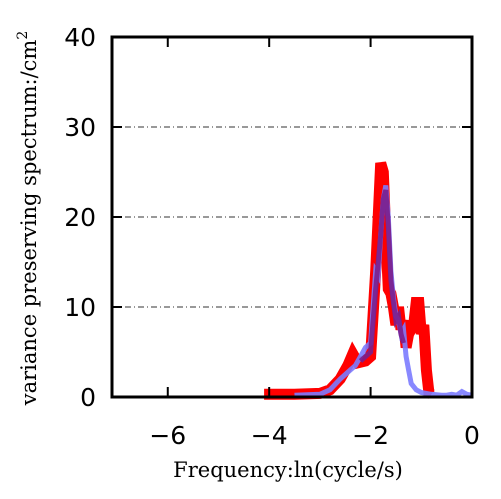  I want to click on y-tick-label: 30, so click(80, 127).